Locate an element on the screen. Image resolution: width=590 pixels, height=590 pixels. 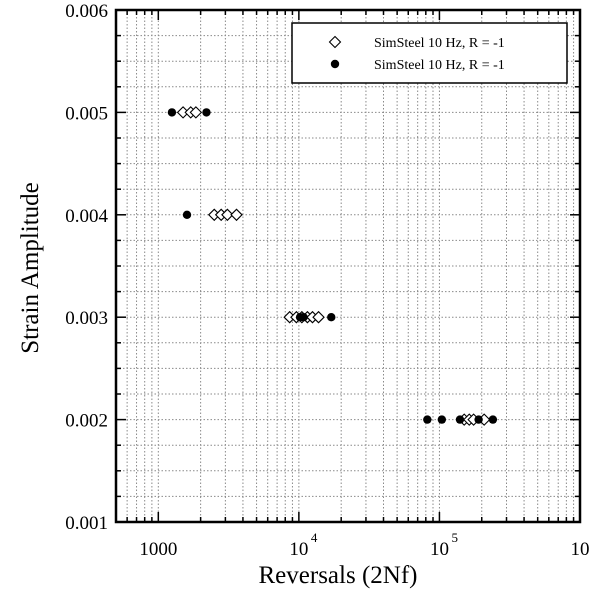
y-tick-label: 0.006 is located at coordinates (86, 11).